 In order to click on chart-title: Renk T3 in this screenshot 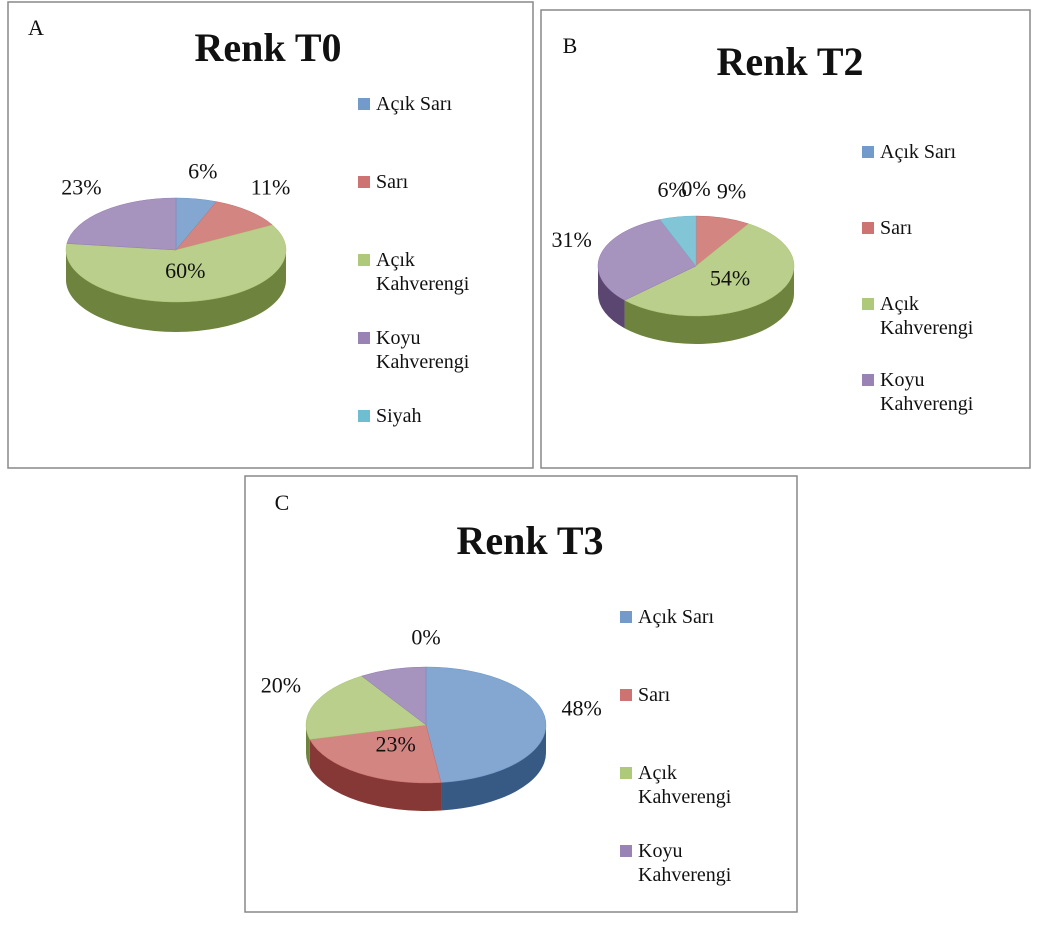, I will do `click(529, 540)`.